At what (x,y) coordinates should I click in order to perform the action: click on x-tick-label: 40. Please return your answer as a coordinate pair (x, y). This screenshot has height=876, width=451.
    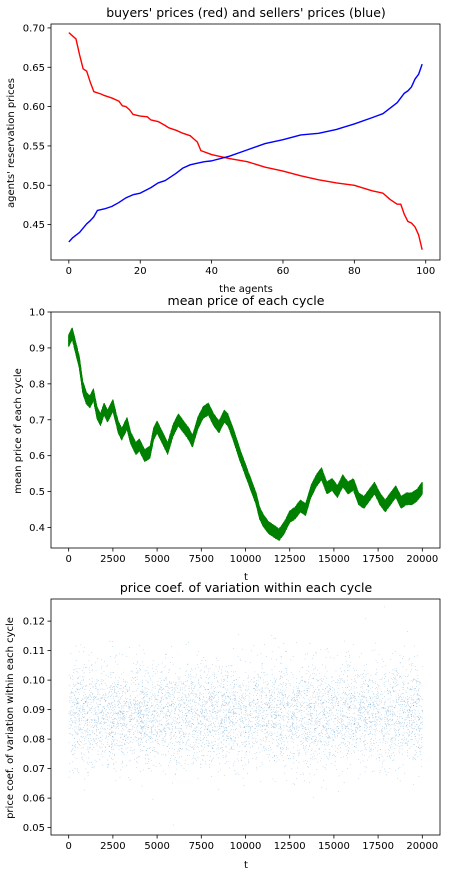
    Looking at the image, I should click on (211, 271).